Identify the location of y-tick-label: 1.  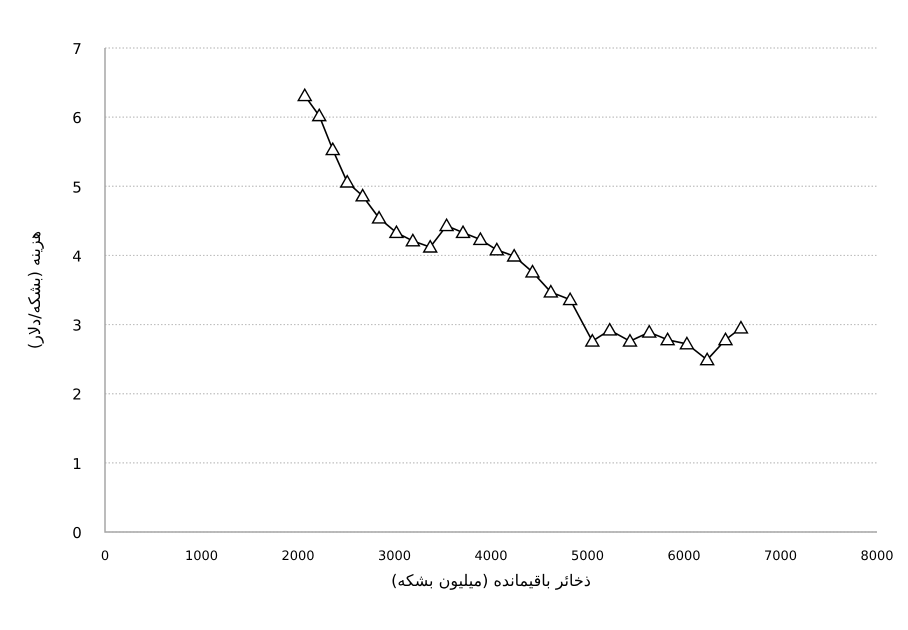
(77, 463).